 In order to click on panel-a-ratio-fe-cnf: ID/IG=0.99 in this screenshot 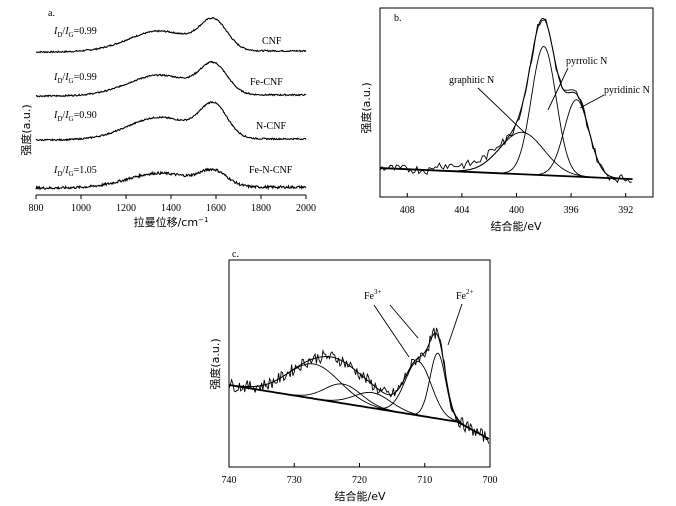, I will do `click(75, 78)`.